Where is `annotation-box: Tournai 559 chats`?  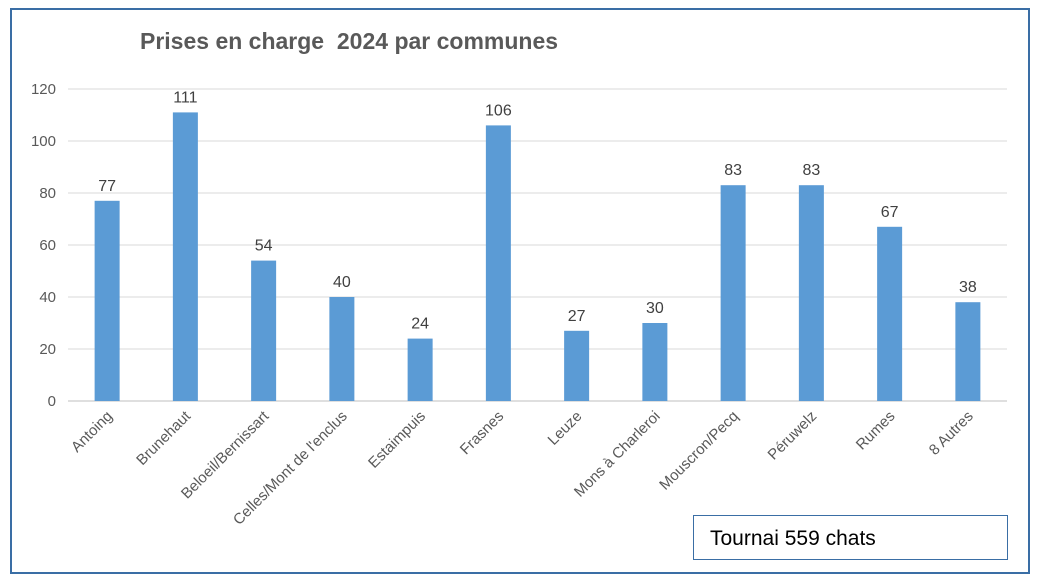 annotation-box: Tournai 559 chats is located at coordinates (850, 537).